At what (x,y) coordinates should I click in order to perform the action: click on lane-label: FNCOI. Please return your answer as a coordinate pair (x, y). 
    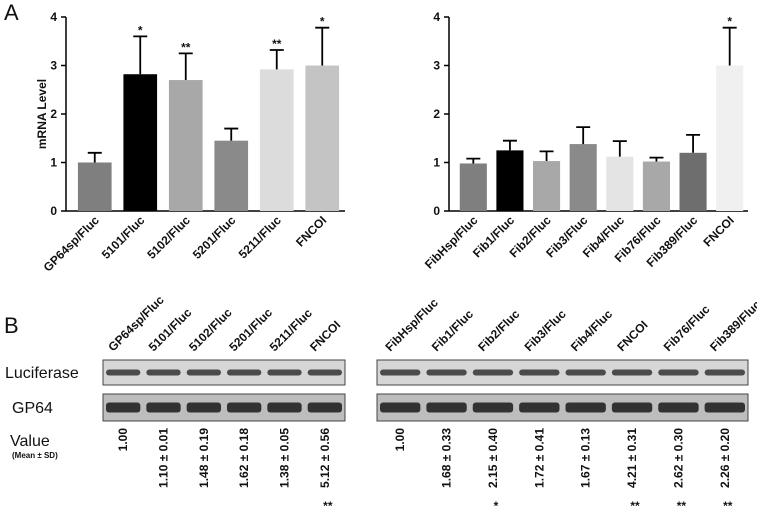
    Looking at the image, I should click on (325, 336).